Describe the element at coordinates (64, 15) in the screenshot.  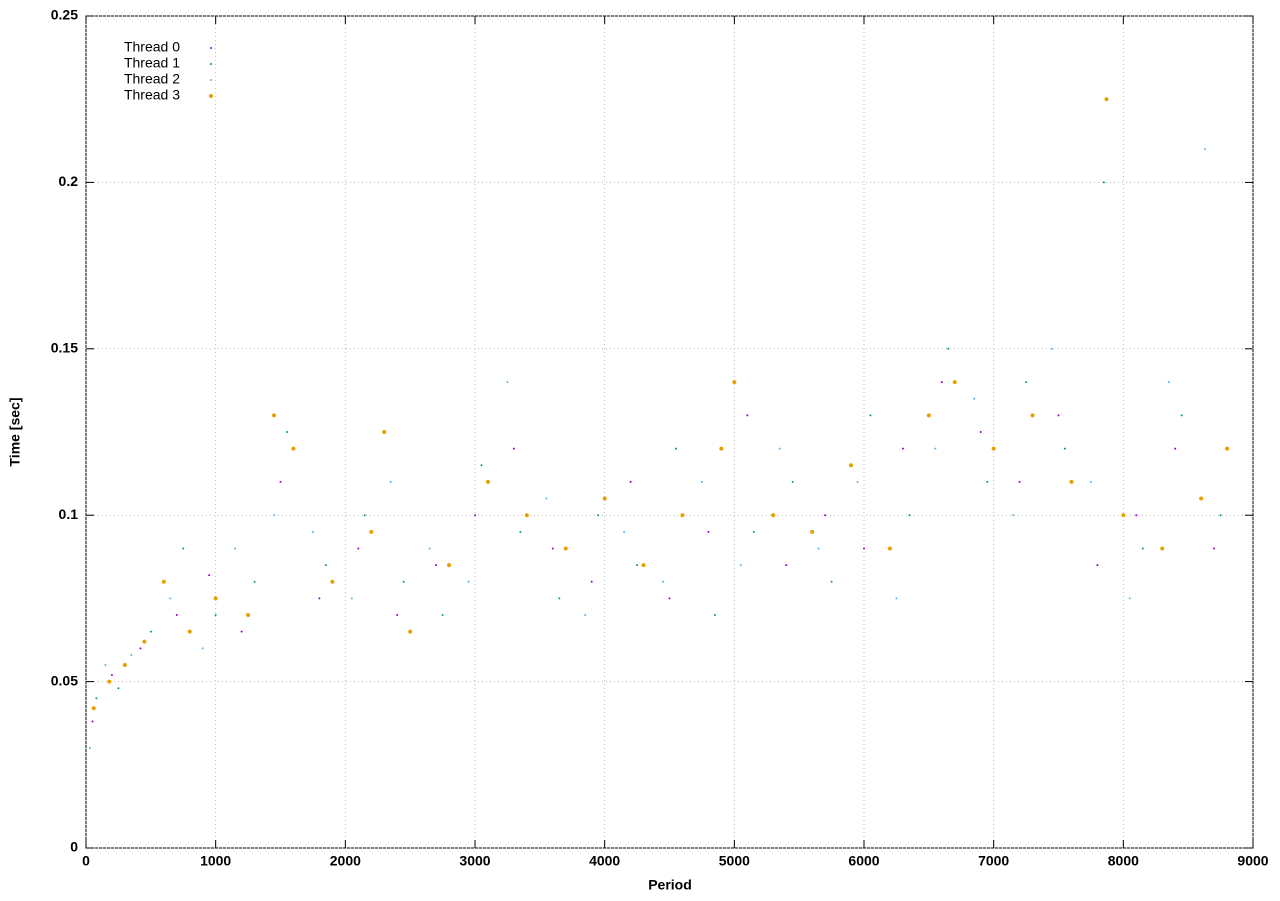
I see `y-tick-label: 0.25` at that location.